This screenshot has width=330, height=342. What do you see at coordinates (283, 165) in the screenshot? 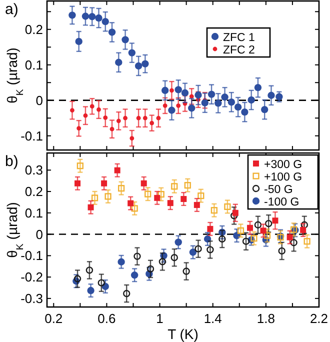
I see `legend-label: +300 G` at bounding box center [283, 165].